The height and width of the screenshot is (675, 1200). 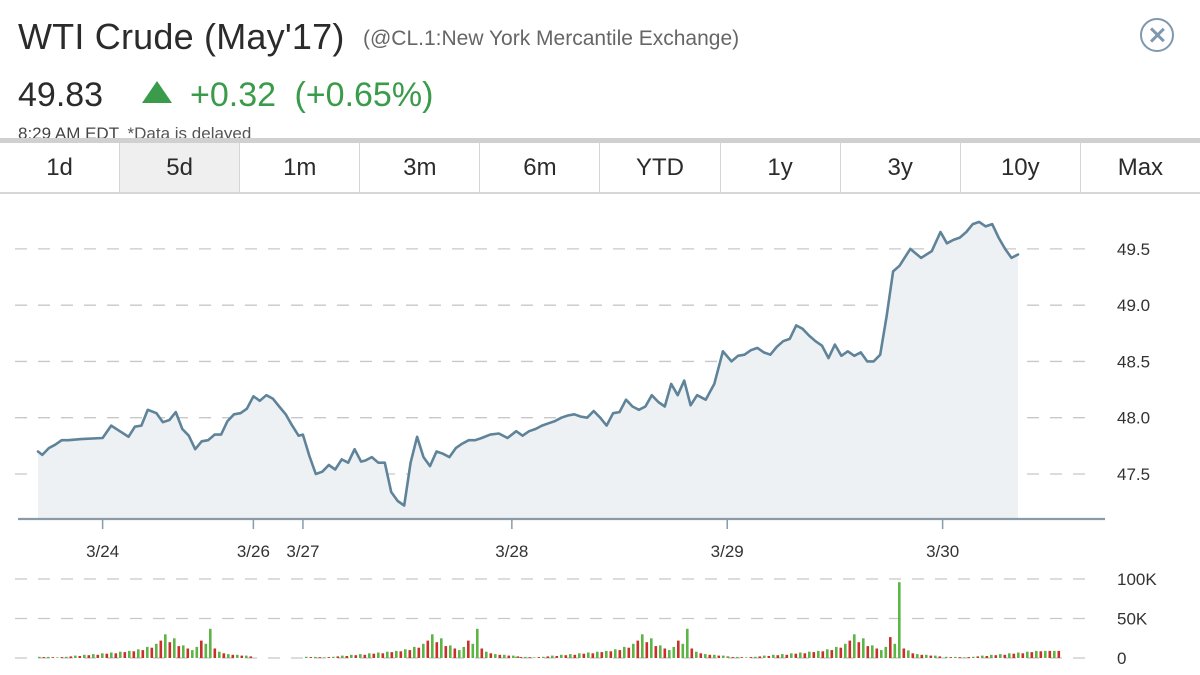 What do you see at coordinates (60, 167) in the screenshot?
I see `tab-1d: 1d` at bounding box center [60, 167].